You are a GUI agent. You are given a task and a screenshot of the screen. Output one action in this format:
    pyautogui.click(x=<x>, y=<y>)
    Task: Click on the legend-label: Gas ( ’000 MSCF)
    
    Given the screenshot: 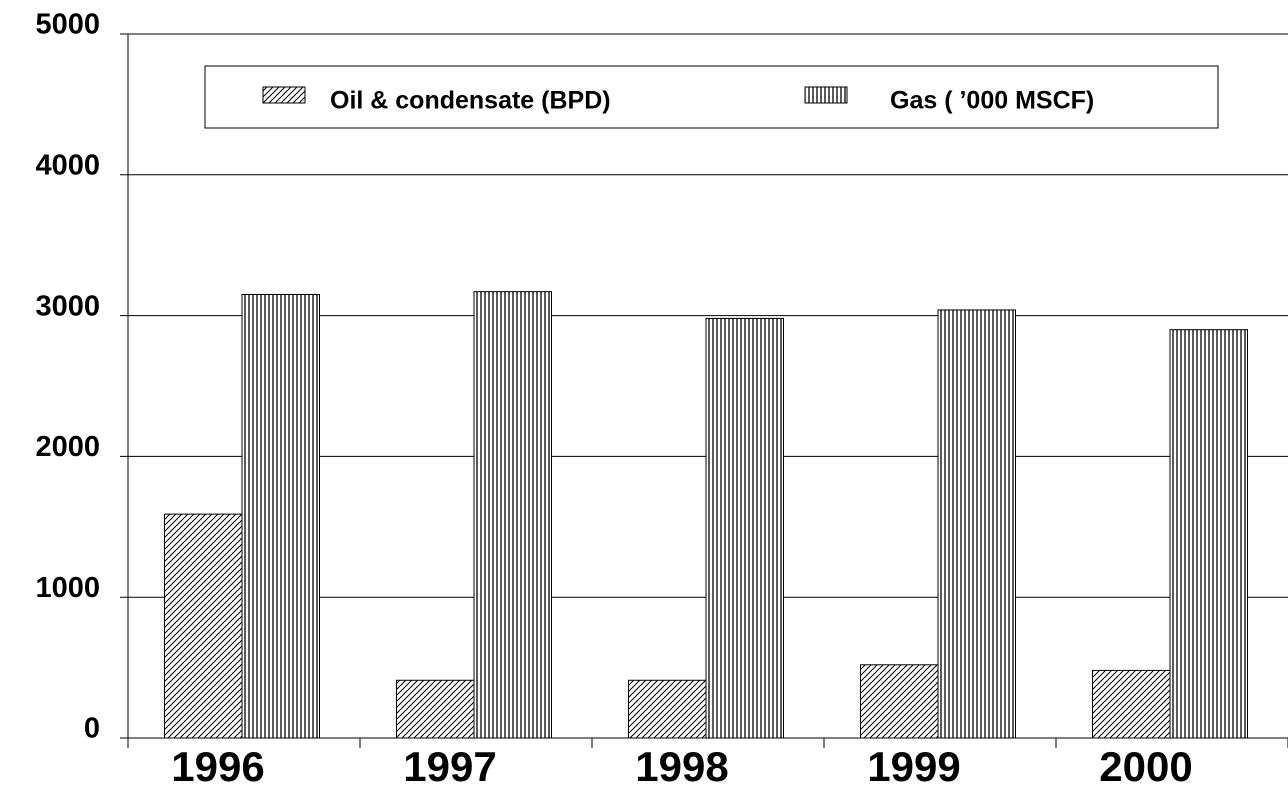 What is the action you would take?
    pyautogui.click(x=992, y=101)
    